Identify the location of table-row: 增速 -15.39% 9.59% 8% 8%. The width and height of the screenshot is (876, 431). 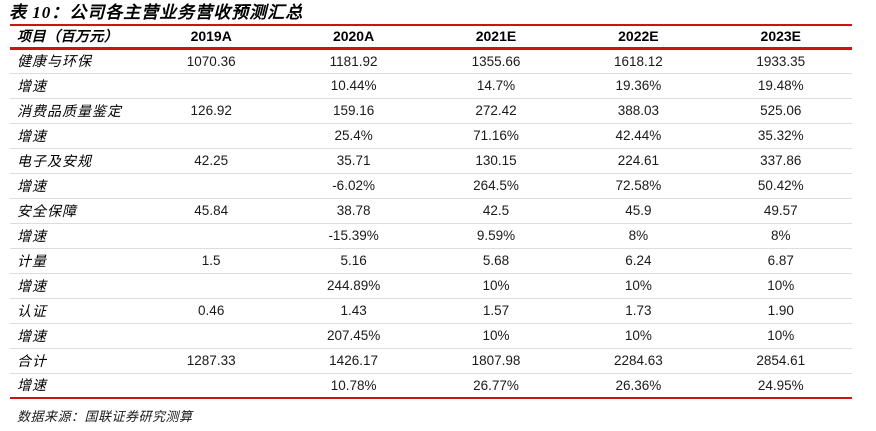
(431, 236).